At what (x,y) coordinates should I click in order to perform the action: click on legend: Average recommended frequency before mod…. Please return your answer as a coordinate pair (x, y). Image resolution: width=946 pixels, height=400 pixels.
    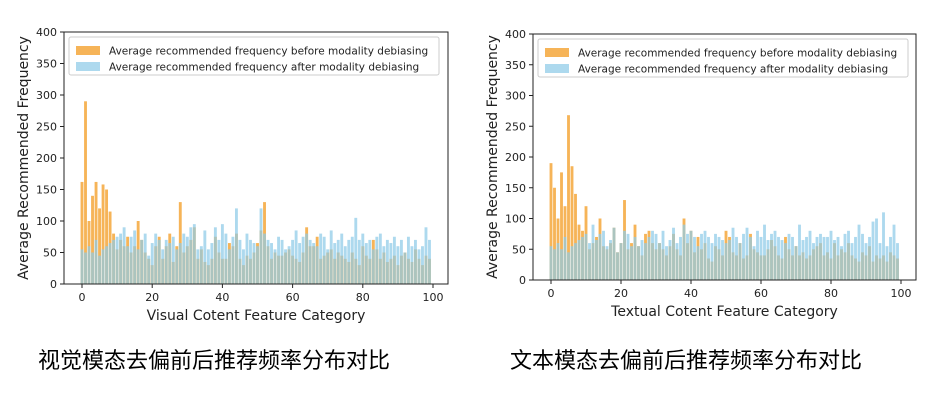
    Looking at the image, I should click on (723, 58).